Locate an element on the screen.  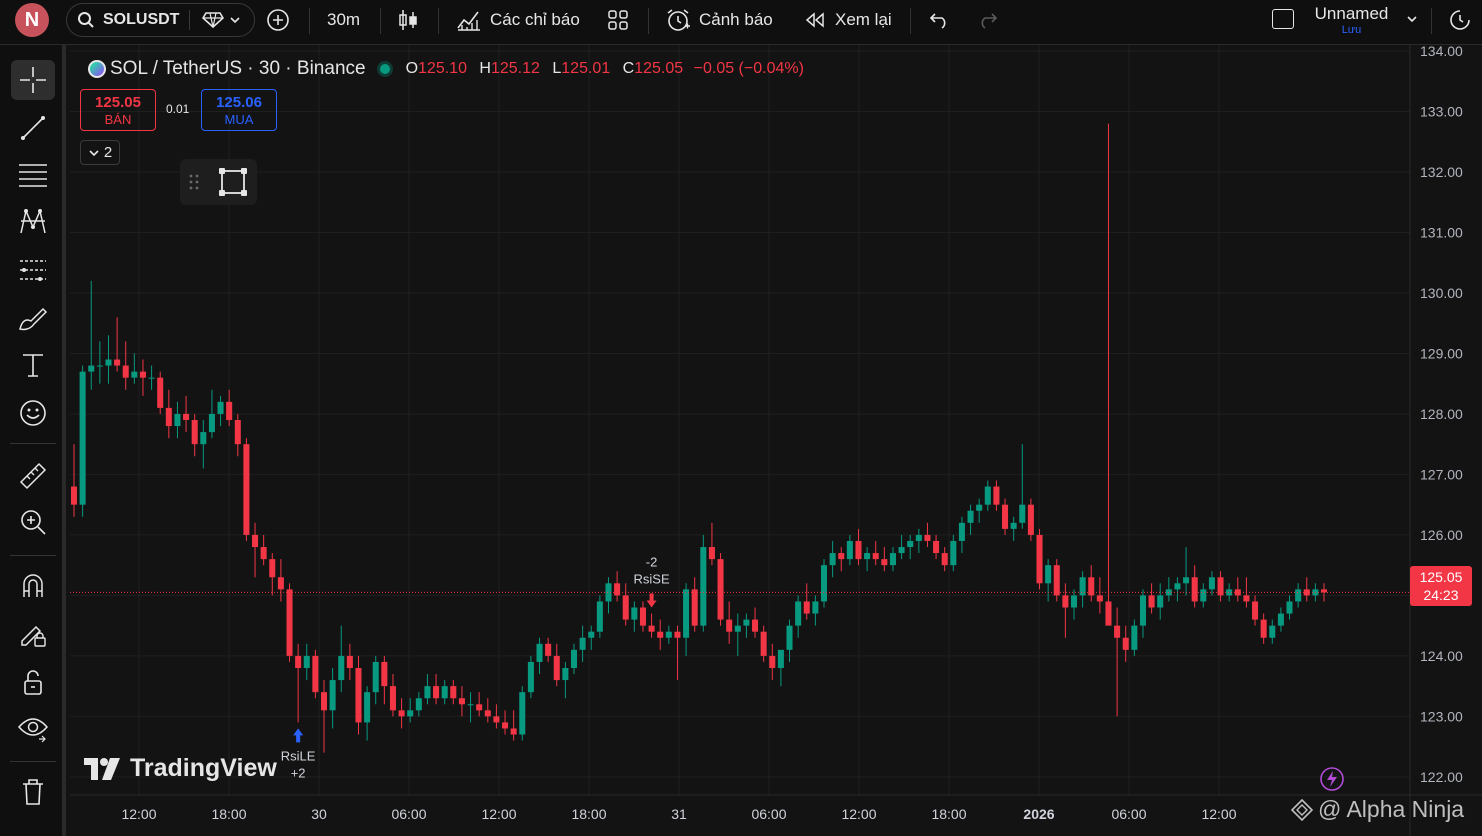
save-label: Lưu is located at coordinates (1351, 30).